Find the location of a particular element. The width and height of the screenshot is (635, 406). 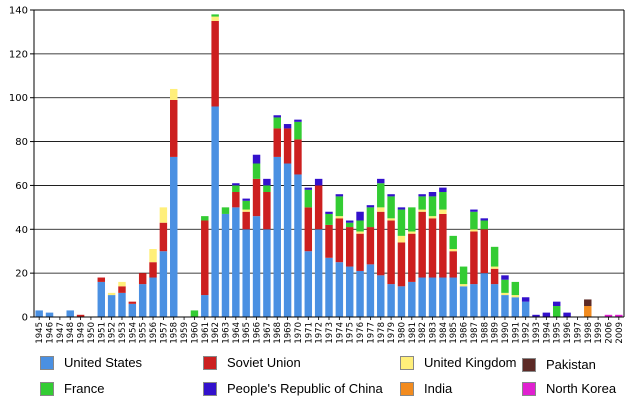

y-tick-labels: 0 20 40 60 80 100 120 140 is located at coordinates (18, 165).